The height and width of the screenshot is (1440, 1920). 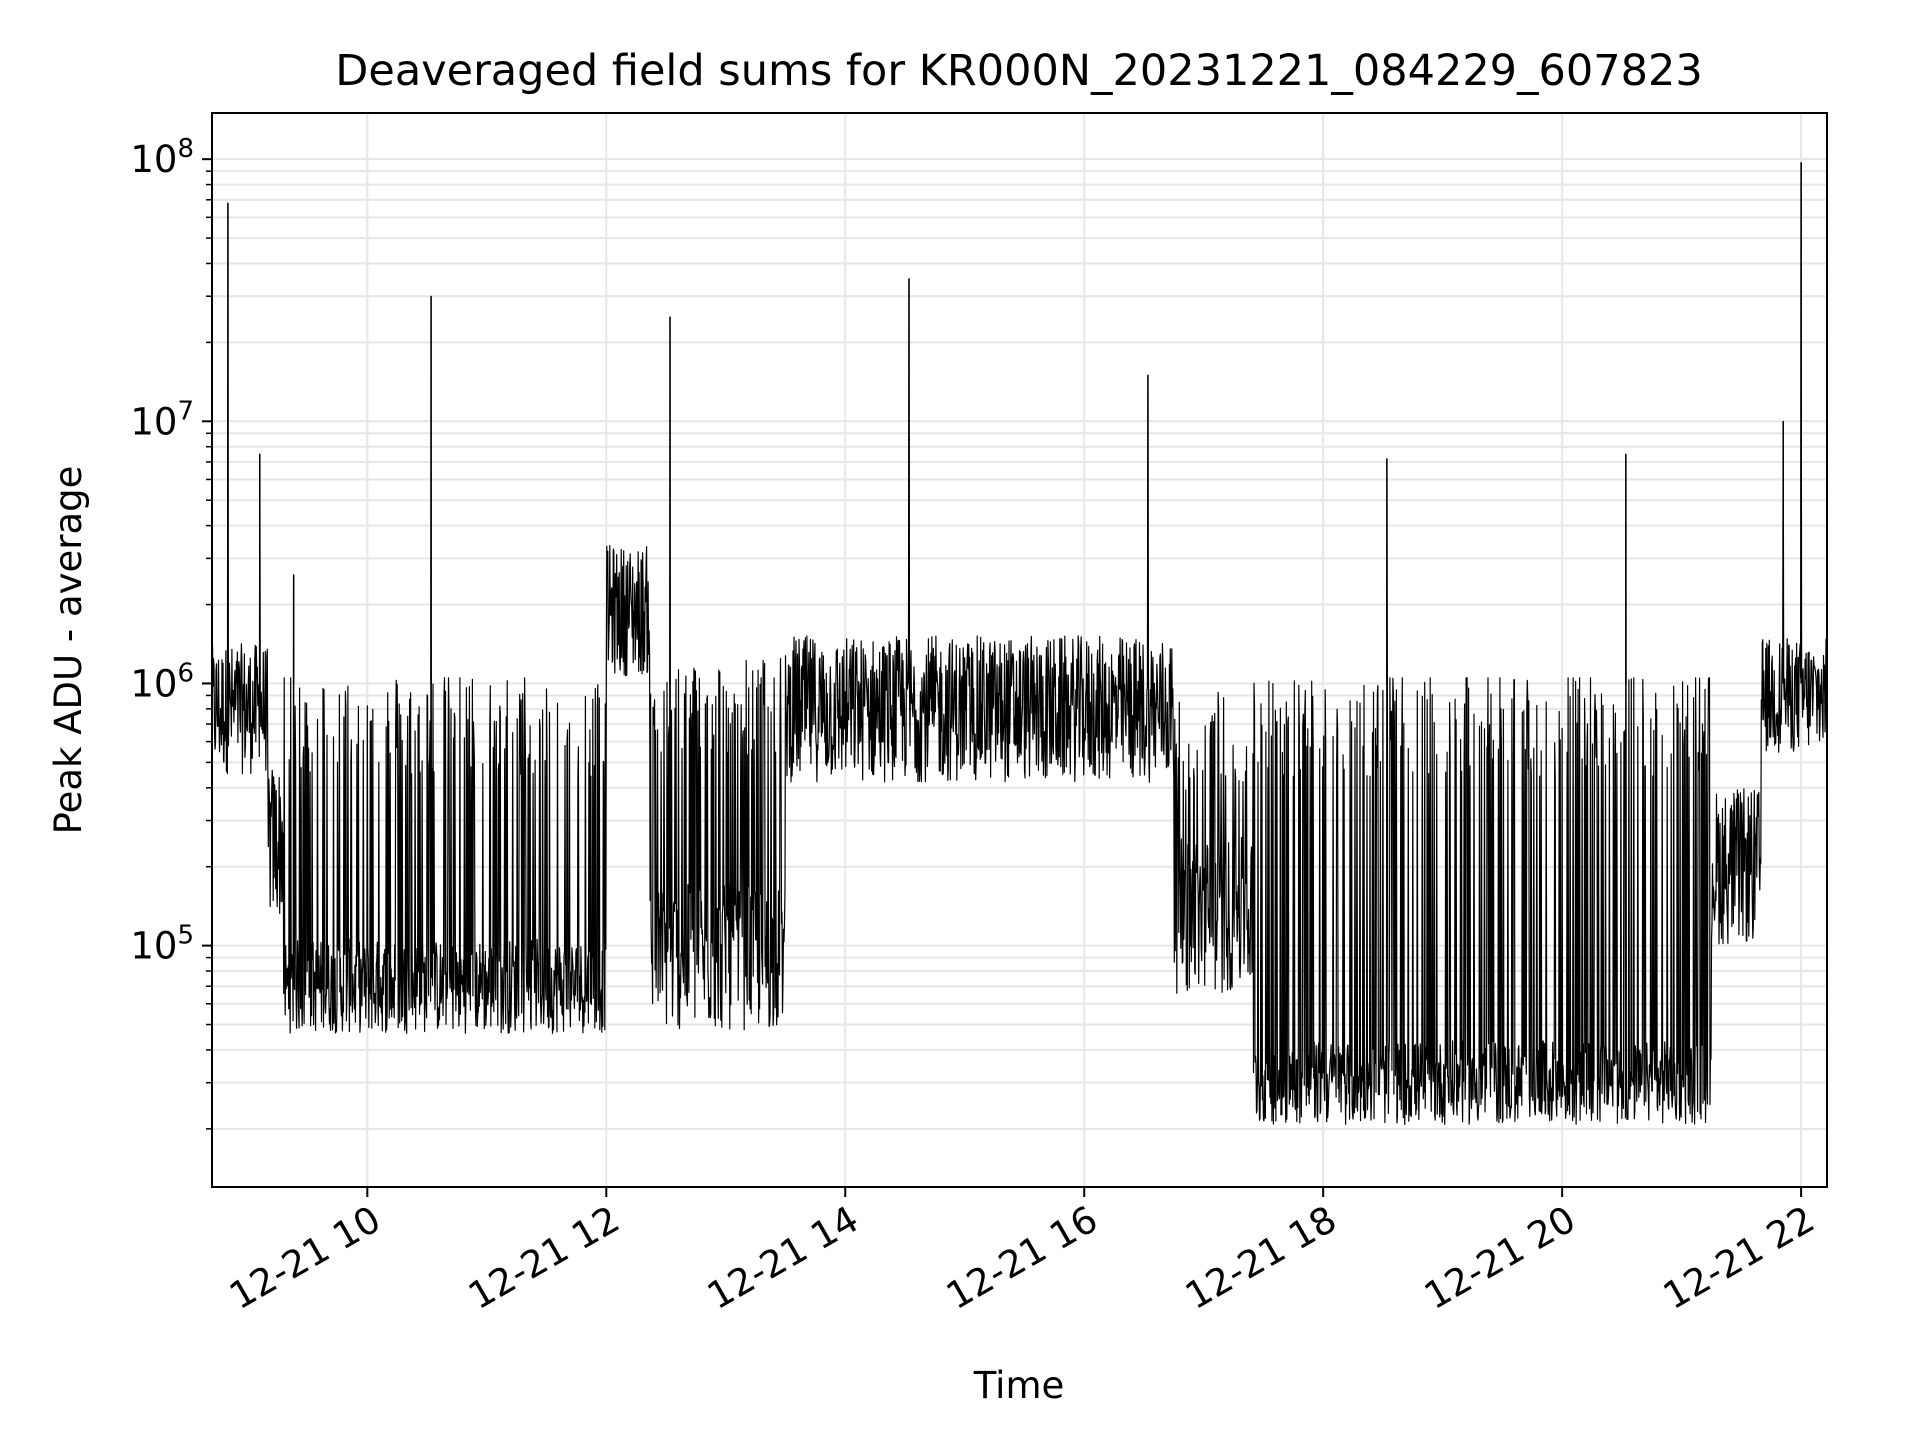 What do you see at coordinates (1019, 1385) in the screenshot?
I see `x-axis-label: Time` at bounding box center [1019, 1385].